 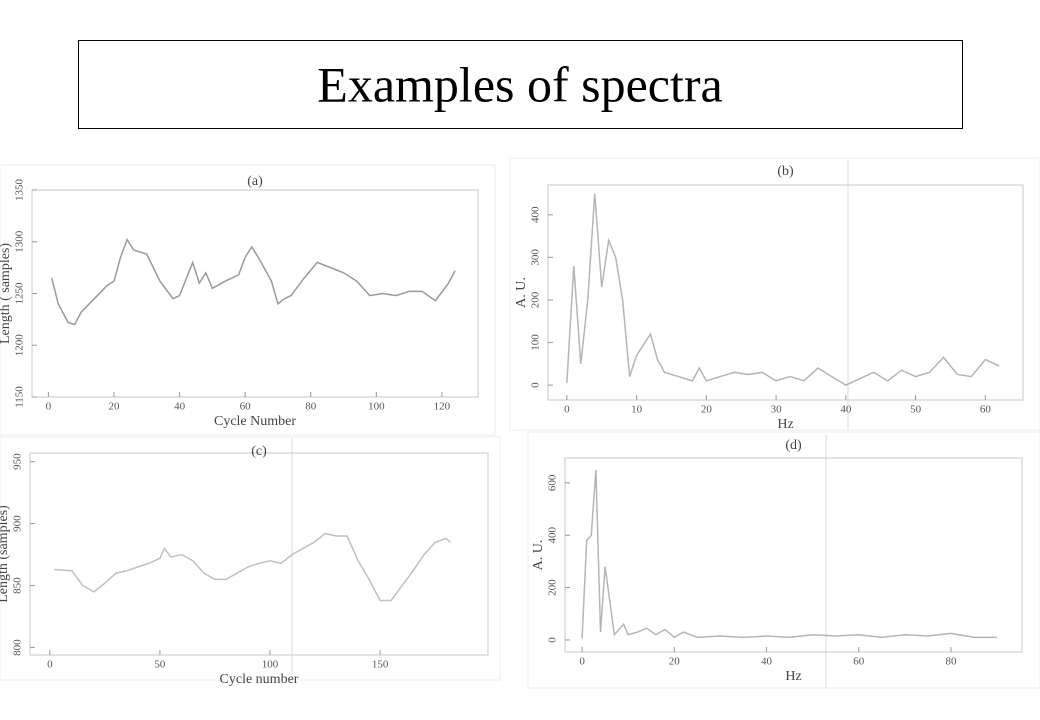 What do you see at coordinates (20, 397) in the screenshot?
I see `y-tick-label: 1150` at bounding box center [20, 397].